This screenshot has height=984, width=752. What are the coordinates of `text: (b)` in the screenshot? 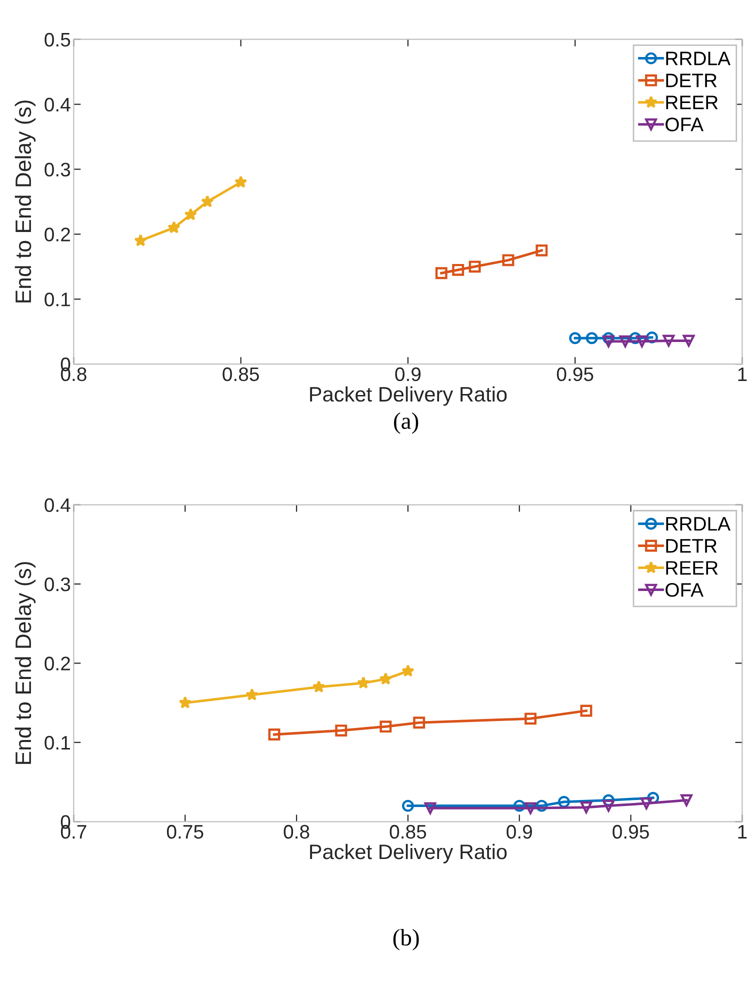 It's located at (406, 939).